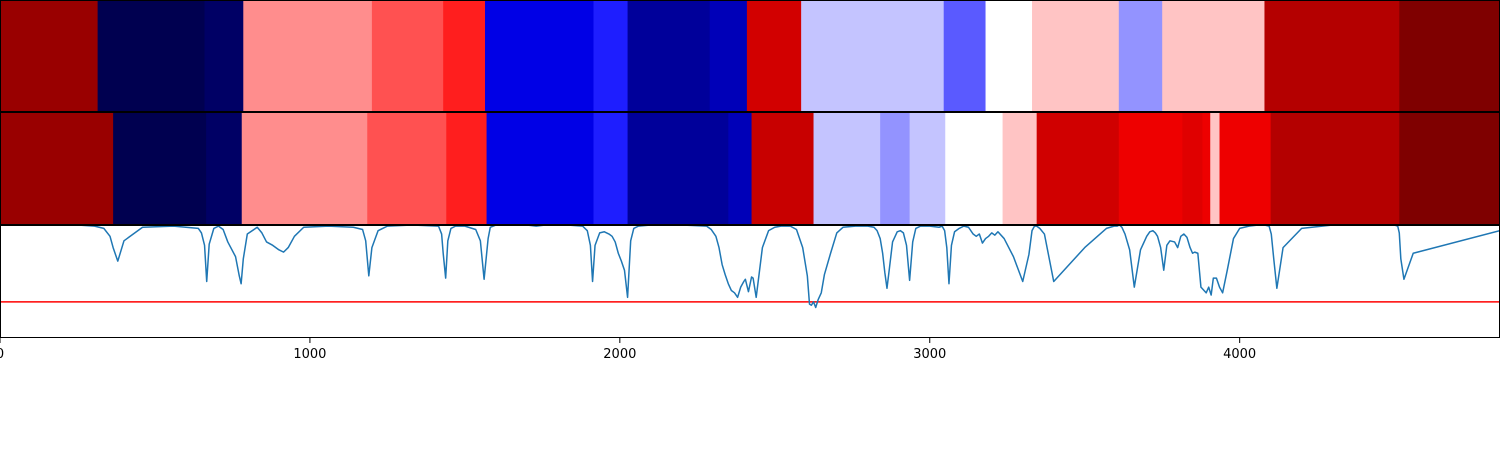  I want to click on x-axis: 0 1000 2000 3000 4000, so click(628, 350).